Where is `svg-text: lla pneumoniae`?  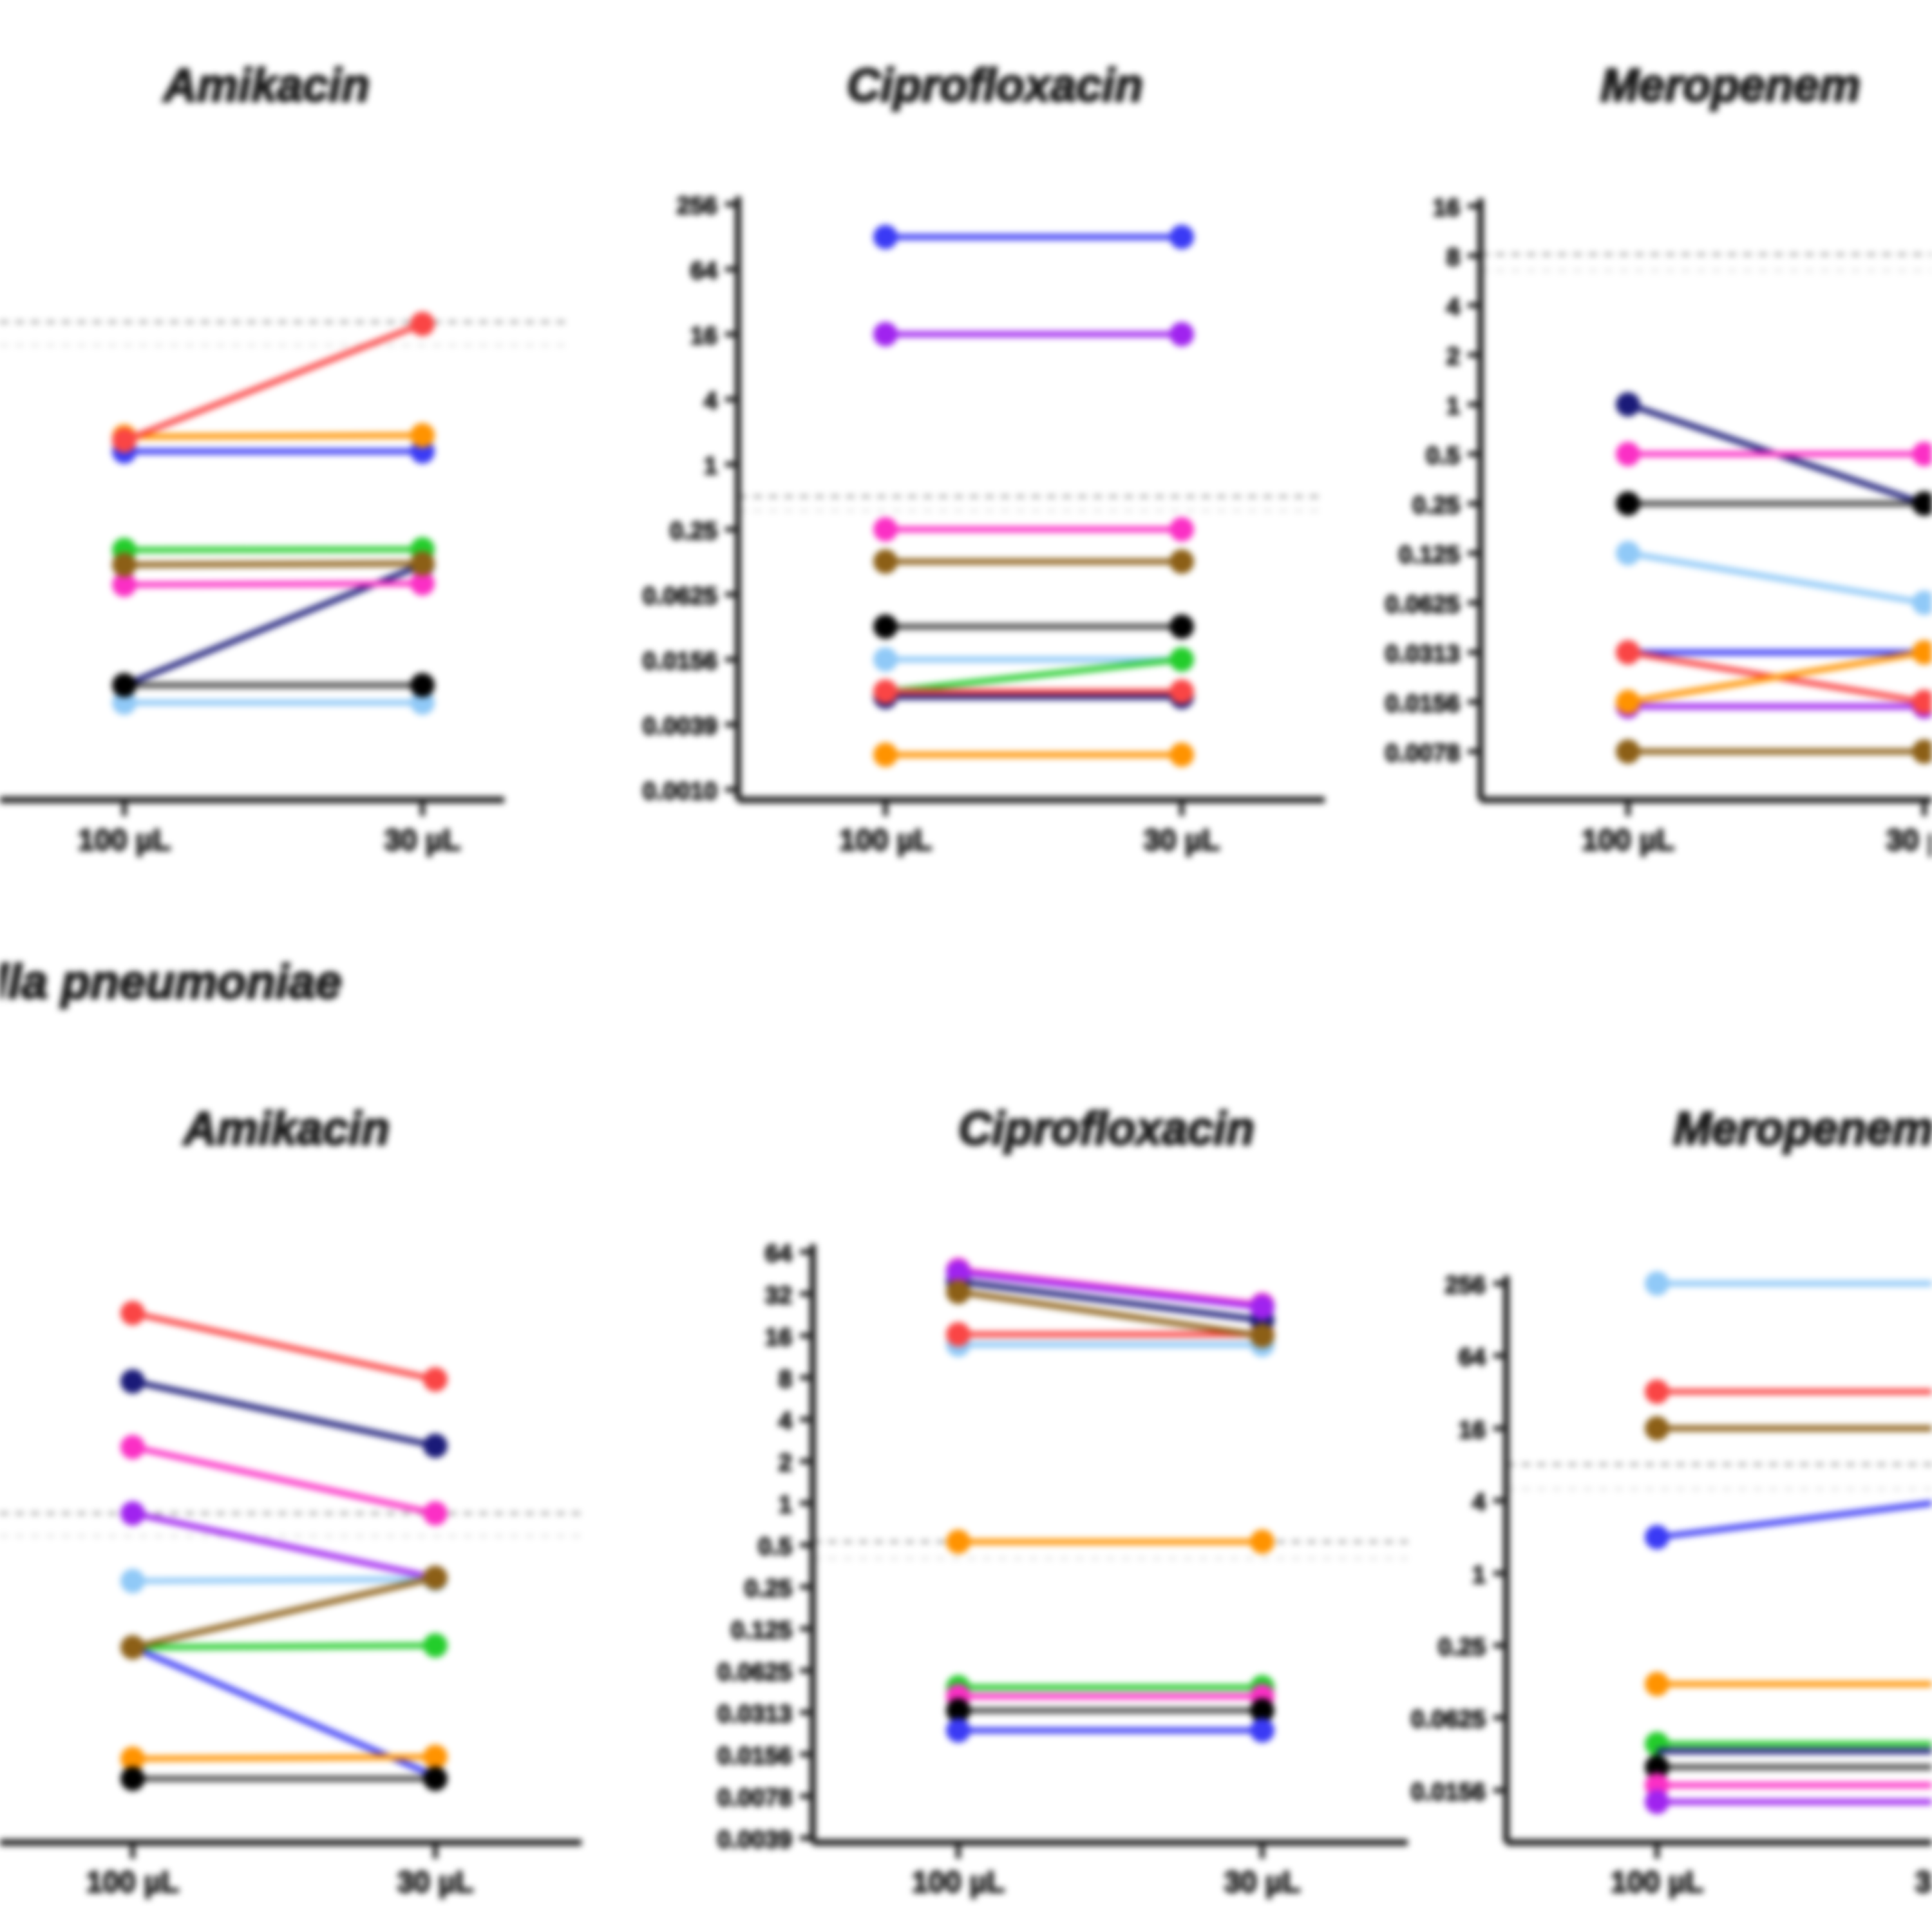 svg-text: lla pneumoniae is located at coordinates (171, 982).